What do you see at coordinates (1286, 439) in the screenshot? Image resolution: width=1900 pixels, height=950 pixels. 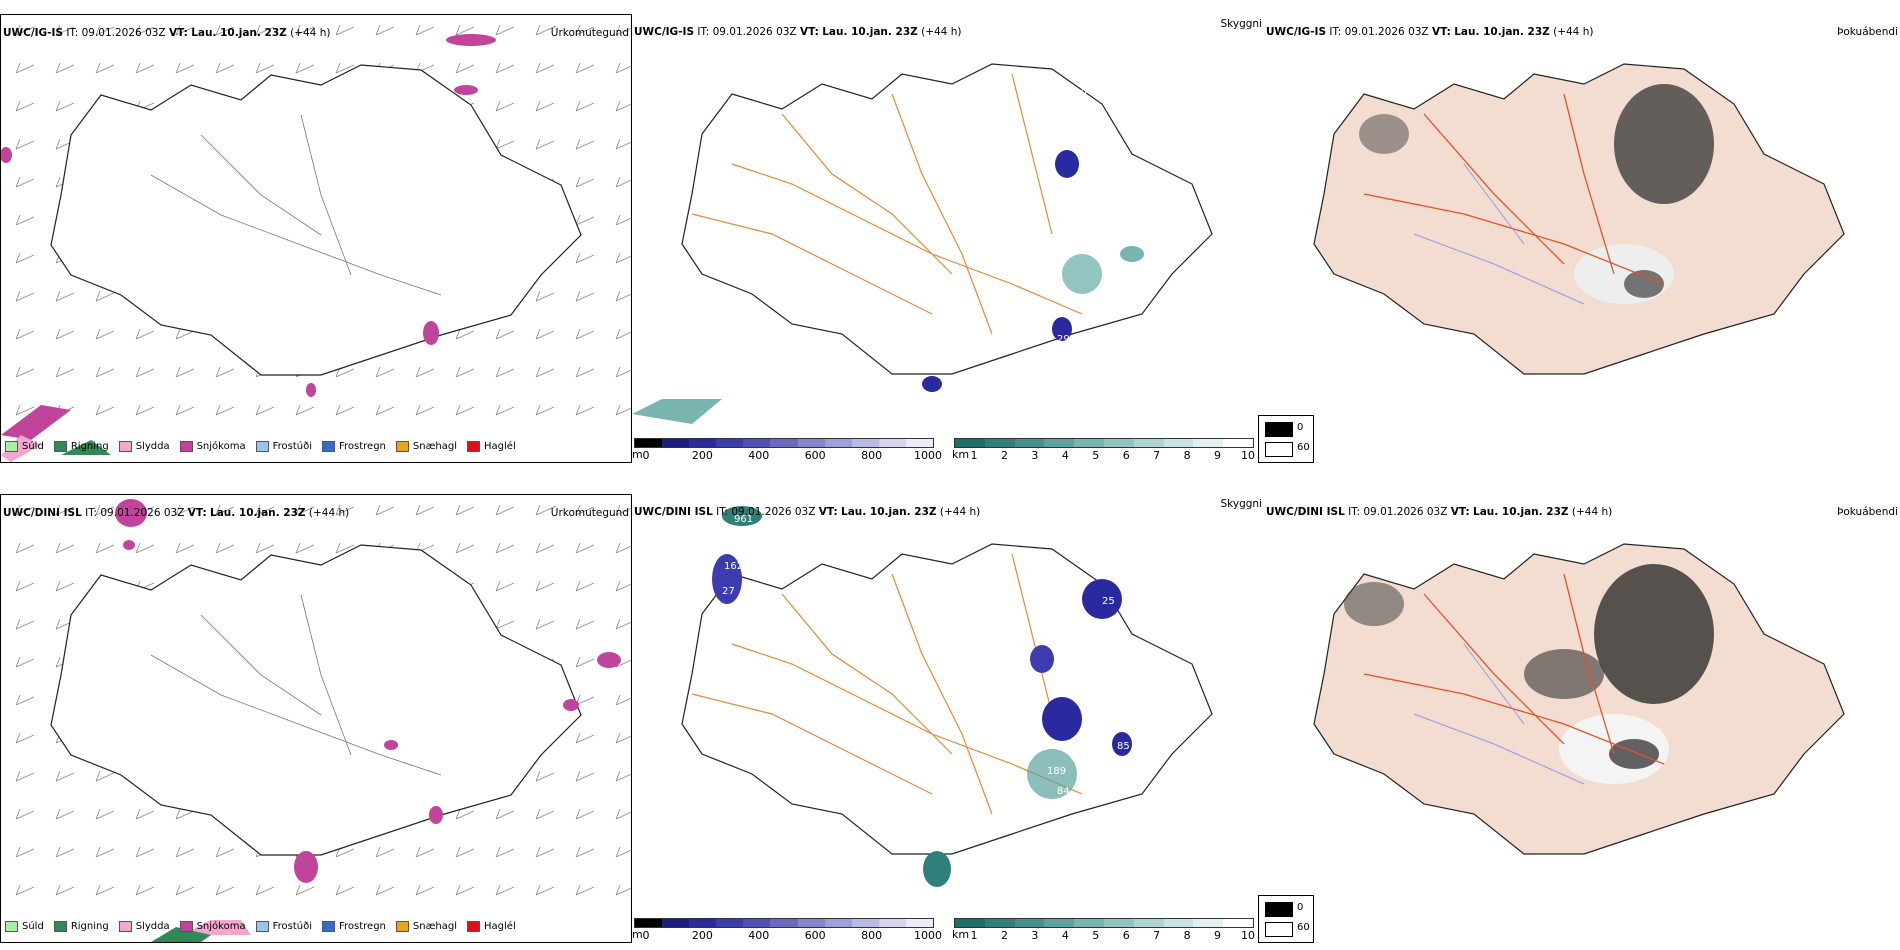 I see `fog-legend-igis: 0 60` at bounding box center [1286, 439].